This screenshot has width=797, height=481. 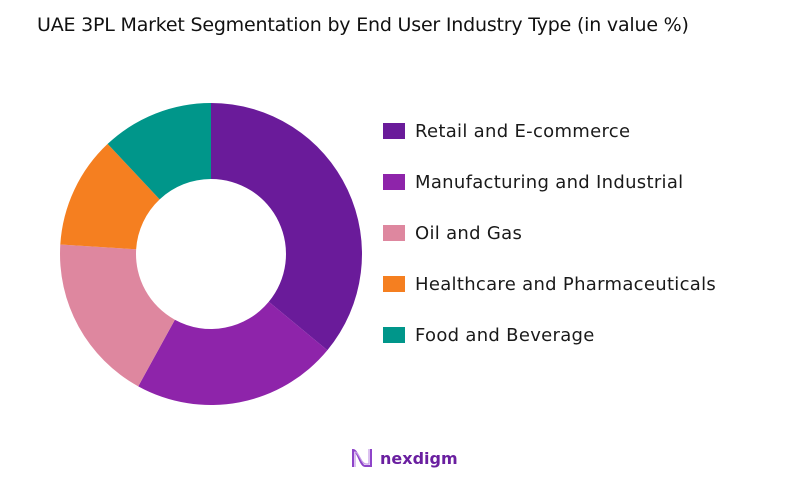 I want to click on legend-label: Manufacturing and Industrial, so click(x=549, y=182).